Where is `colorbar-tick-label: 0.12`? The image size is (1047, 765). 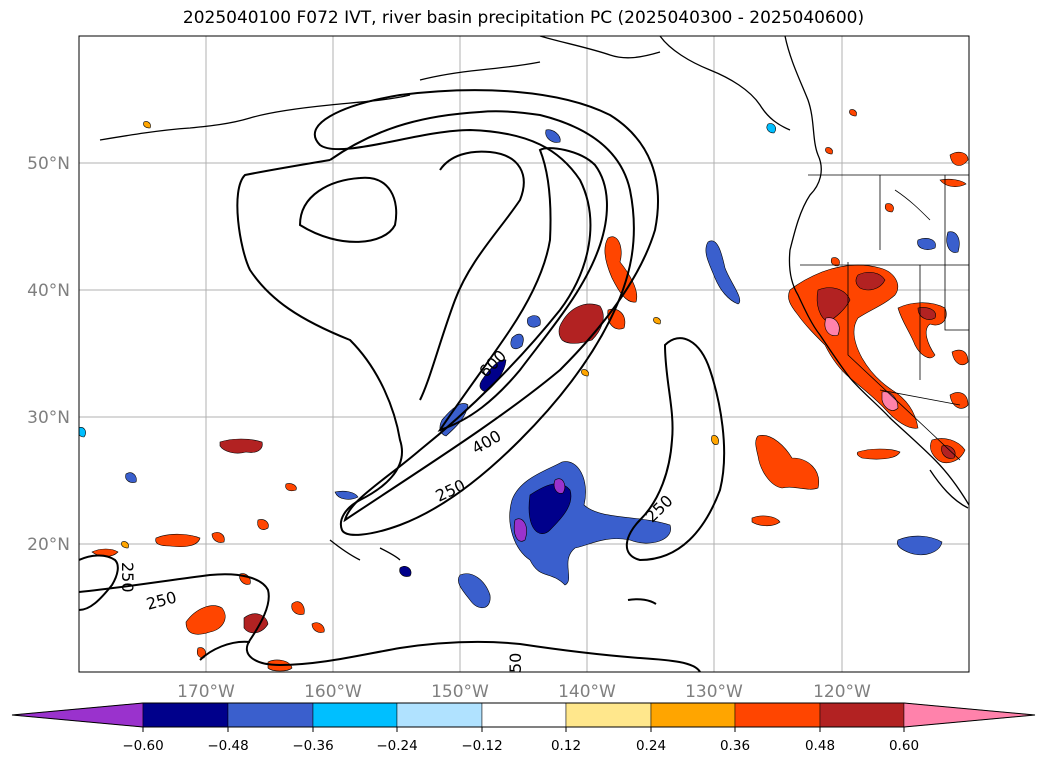
colorbar-tick-label: 0.12 is located at coordinates (566, 746).